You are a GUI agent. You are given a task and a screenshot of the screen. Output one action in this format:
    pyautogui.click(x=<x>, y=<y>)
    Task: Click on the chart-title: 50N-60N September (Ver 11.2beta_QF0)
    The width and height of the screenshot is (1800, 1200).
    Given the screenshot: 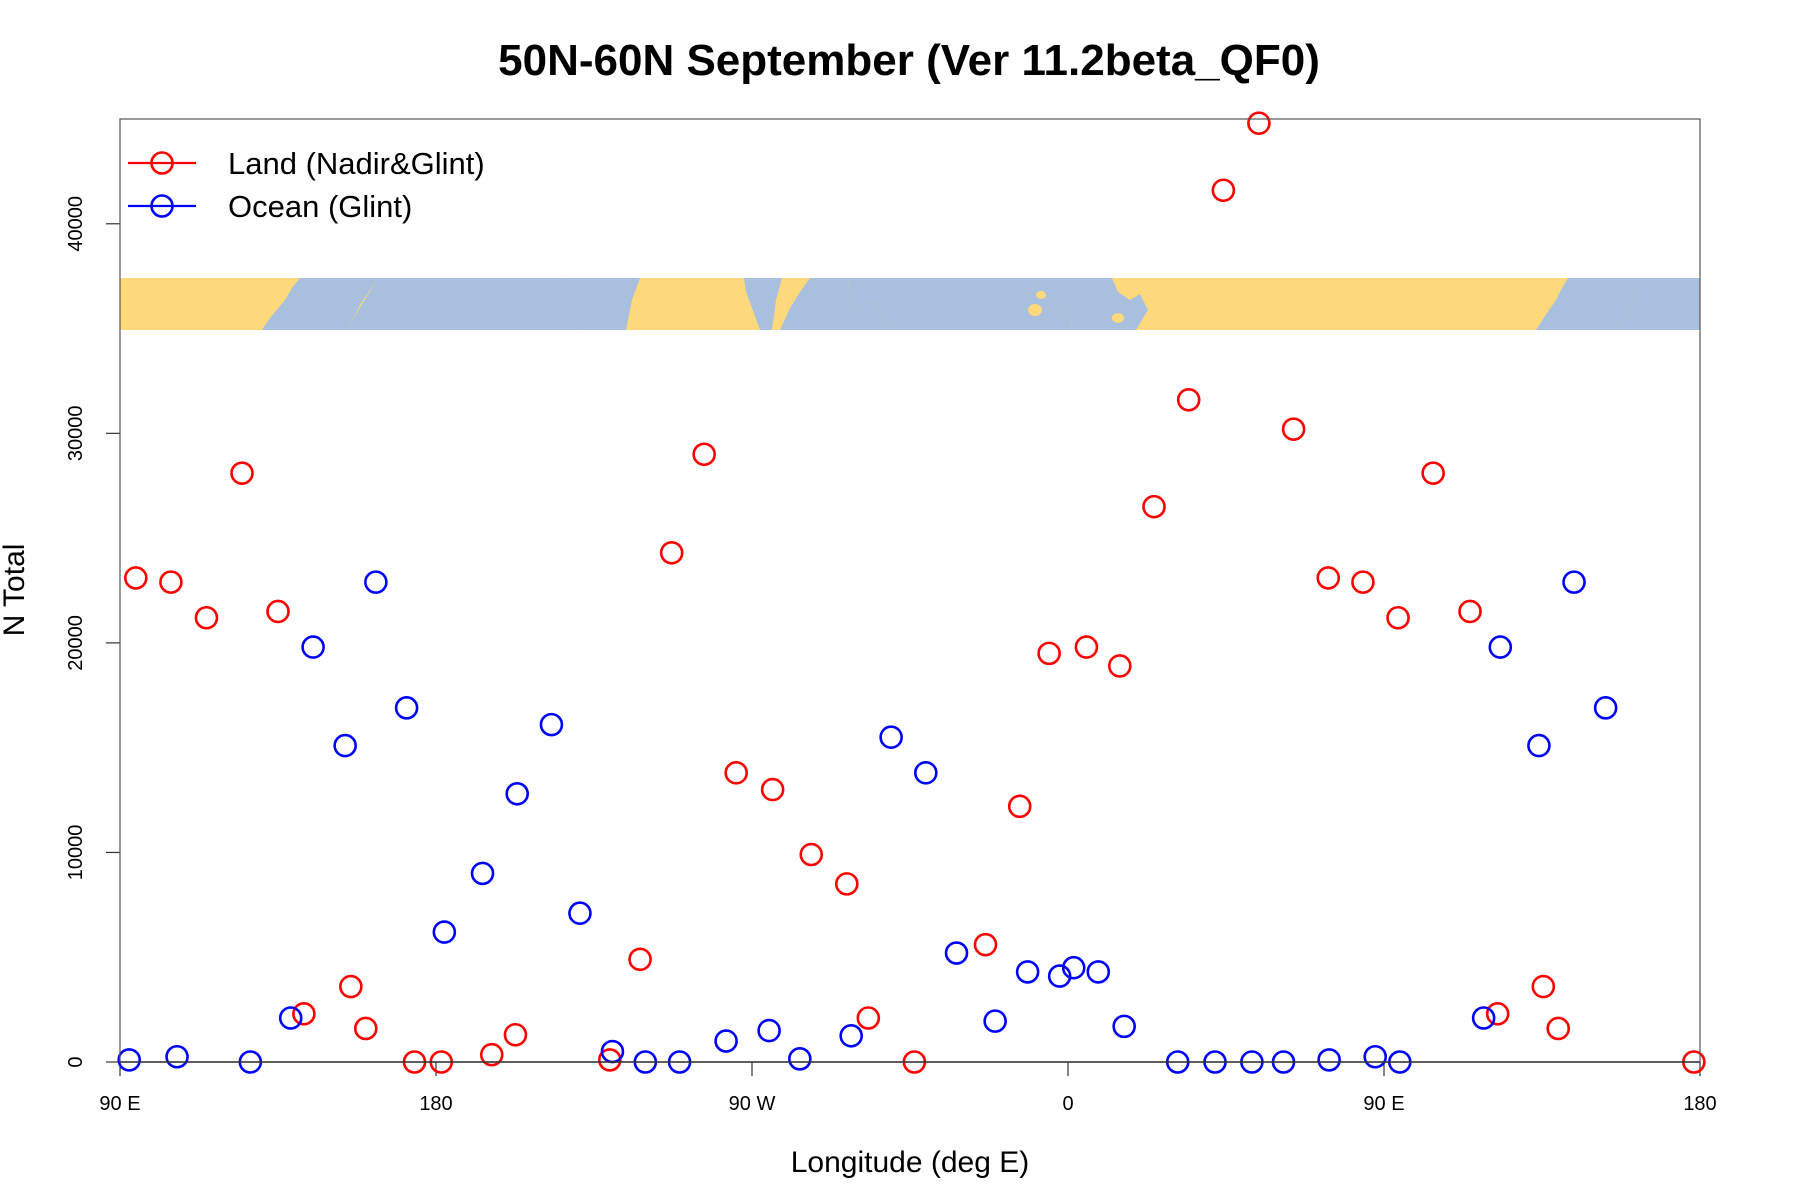 What is the action you would take?
    pyautogui.click(x=909, y=60)
    